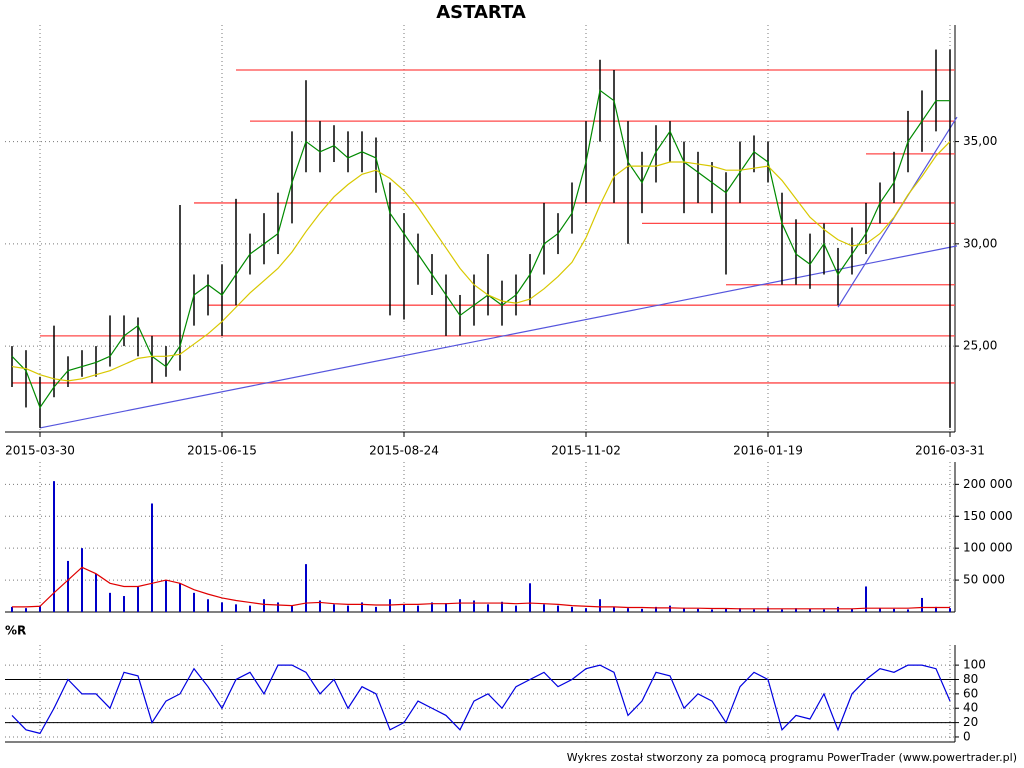  What do you see at coordinates (980, 141) in the screenshot?
I see `y-tick-label: 35,00` at bounding box center [980, 141].